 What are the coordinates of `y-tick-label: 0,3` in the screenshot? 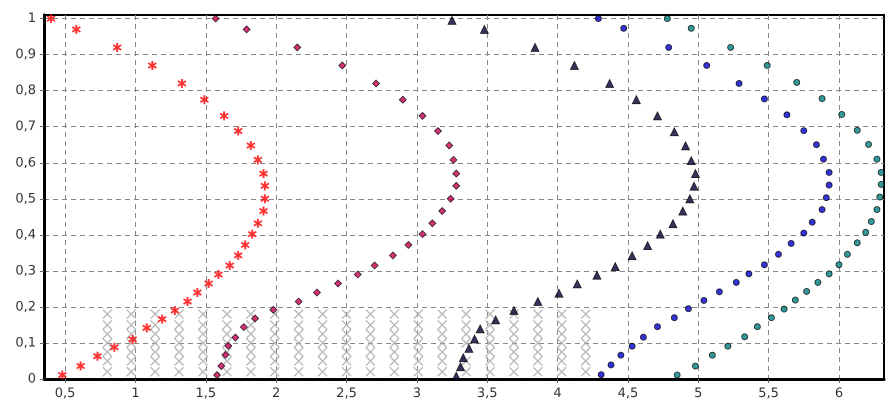 It's located at (25, 270).